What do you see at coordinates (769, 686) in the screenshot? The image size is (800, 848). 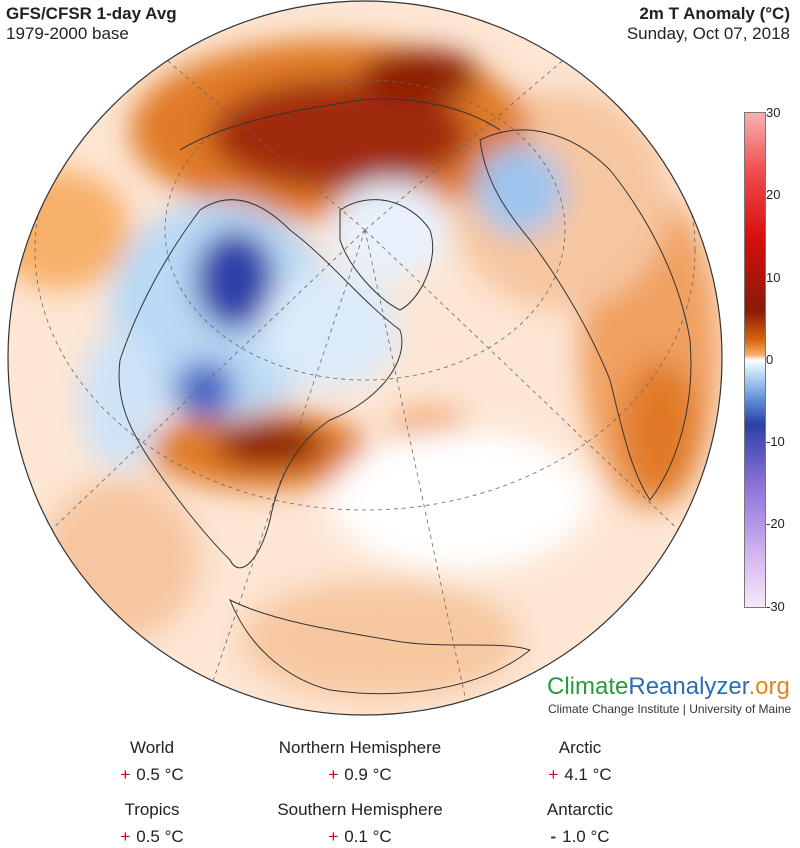 I see `brand-part-org: .org` at bounding box center [769, 686].